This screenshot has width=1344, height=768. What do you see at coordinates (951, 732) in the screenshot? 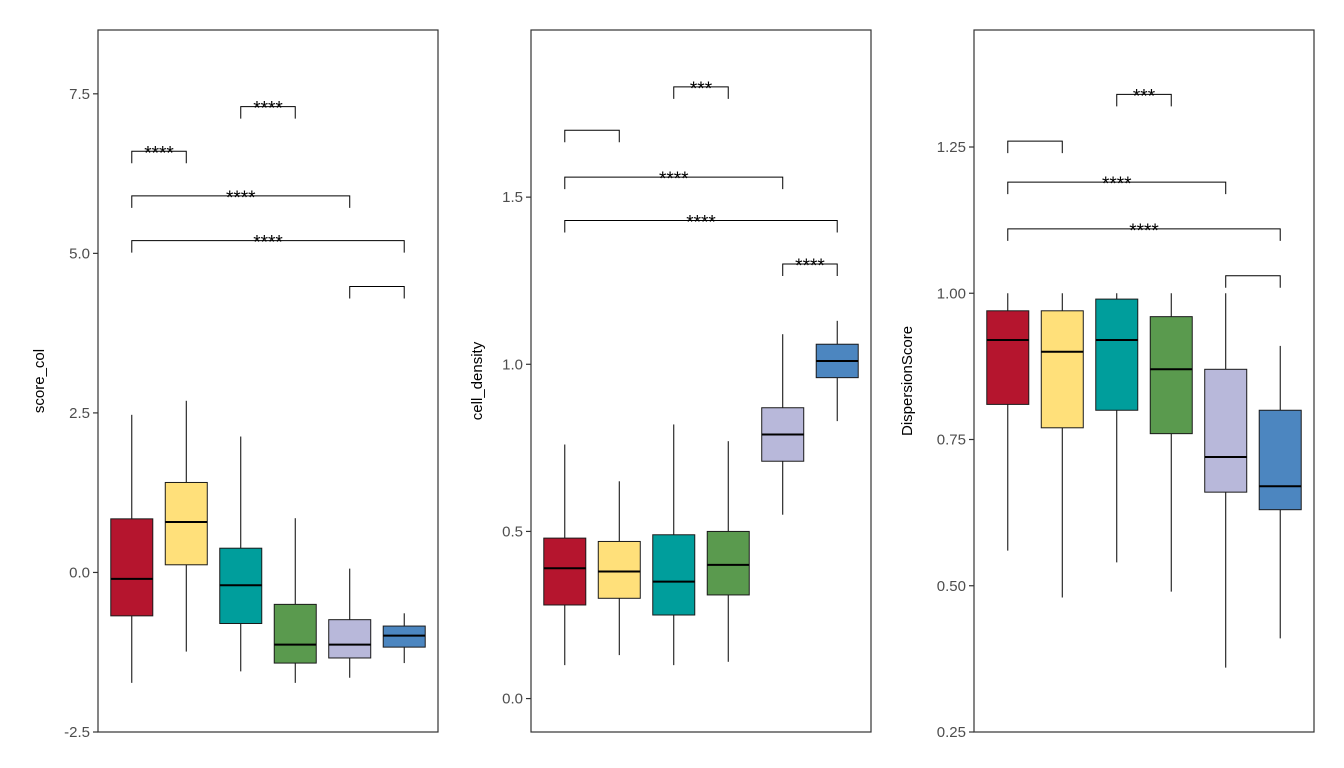
I see `y-tick-label: 0.25` at bounding box center [951, 732].